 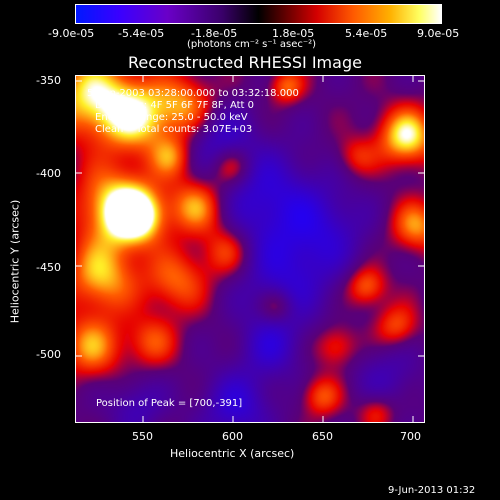 What do you see at coordinates (366, 33) in the screenshot?
I see `colorbar-tick-label: 5.4e-05` at bounding box center [366, 33].